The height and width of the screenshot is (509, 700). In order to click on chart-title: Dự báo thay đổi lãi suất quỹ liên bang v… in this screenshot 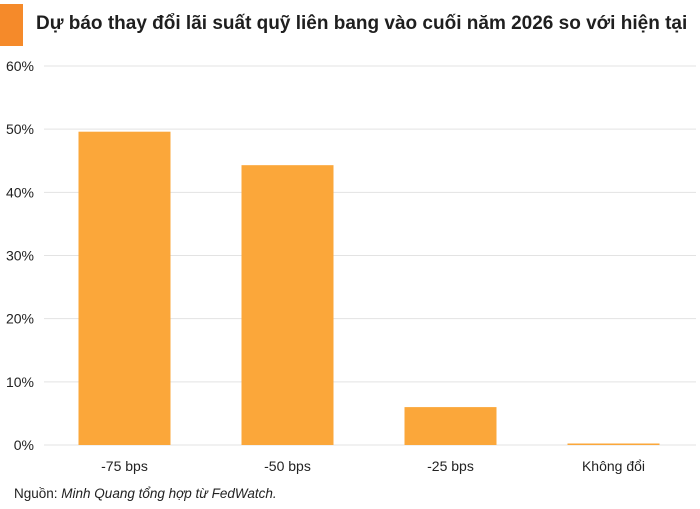, I will do `click(362, 23)`.